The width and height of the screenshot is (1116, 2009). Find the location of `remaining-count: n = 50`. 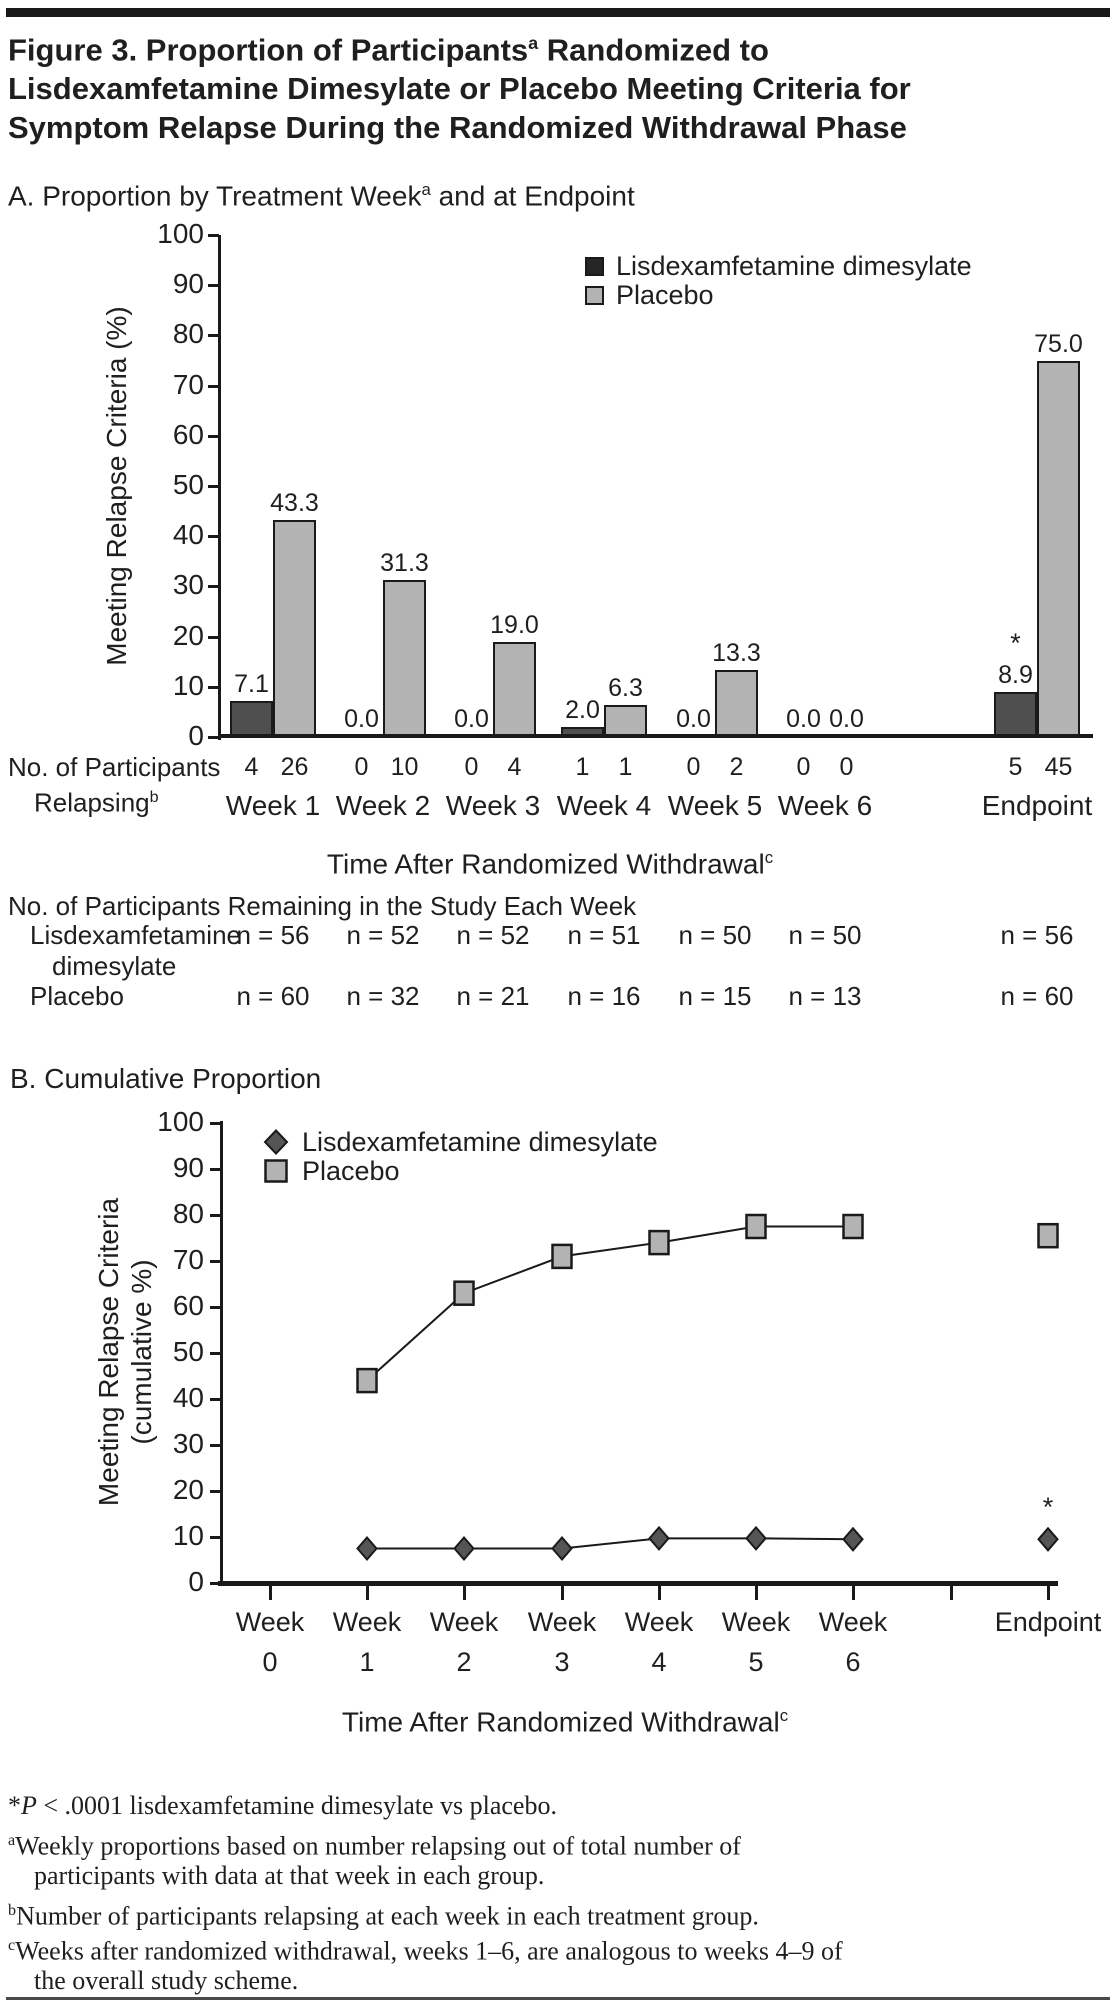

remaining-count: n = 50 is located at coordinates (715, 935).